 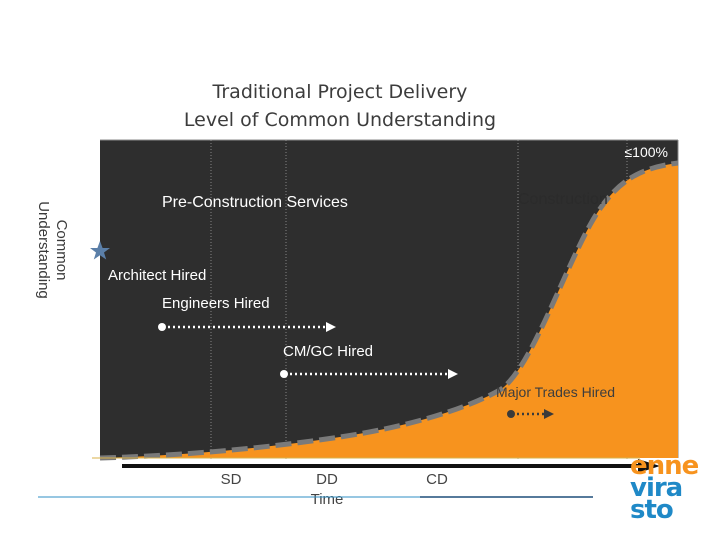 I want to click on x-tick-cd: CD, so click(x=437, y=479).